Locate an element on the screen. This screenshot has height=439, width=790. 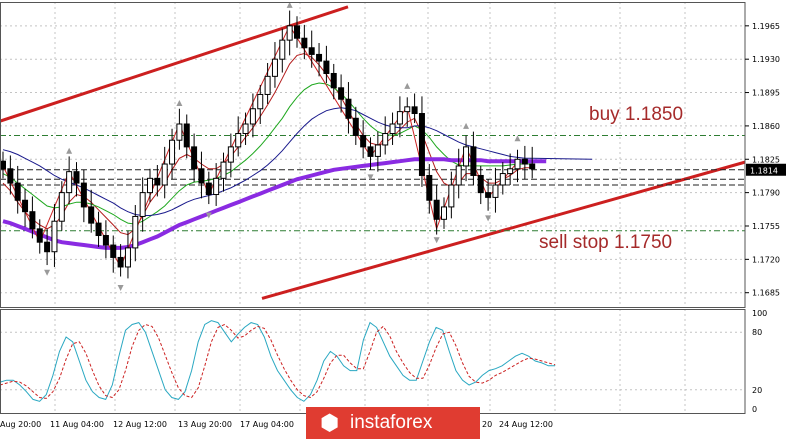
stochastic-main-line is located at coordinates (277, 361).